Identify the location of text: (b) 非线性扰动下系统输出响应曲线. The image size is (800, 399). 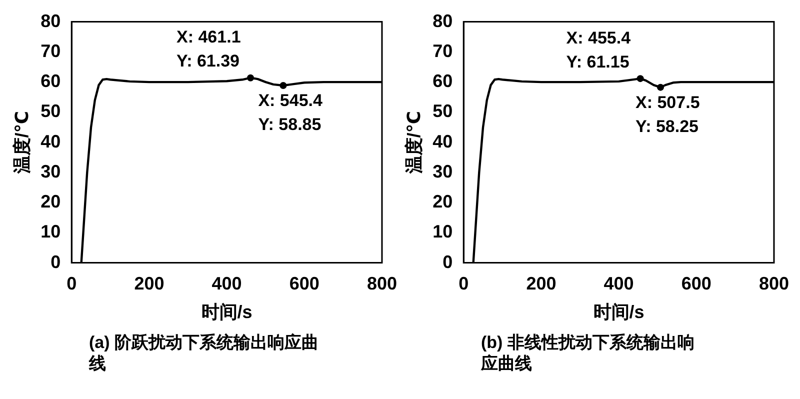
(588, 353).